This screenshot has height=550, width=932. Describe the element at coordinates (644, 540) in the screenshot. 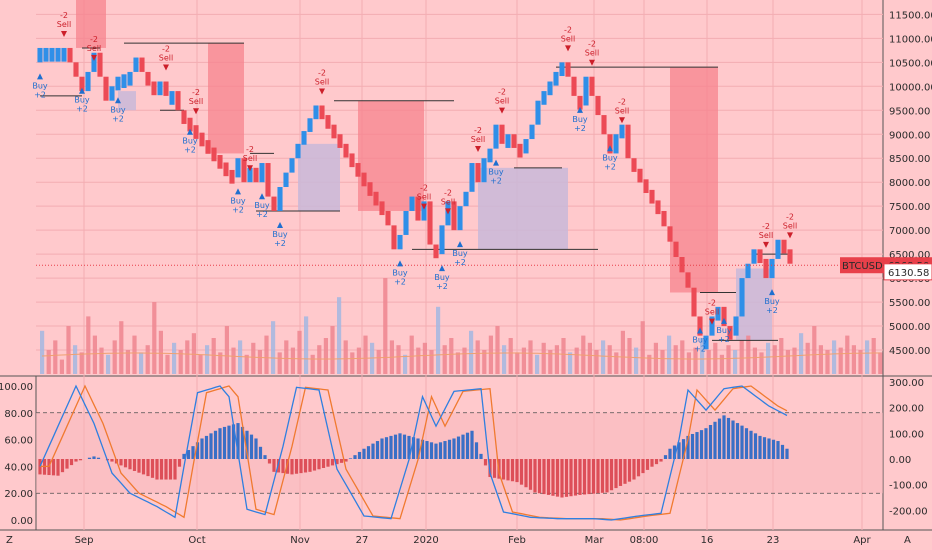

I see `time-tick-label: 08:00` at that location.